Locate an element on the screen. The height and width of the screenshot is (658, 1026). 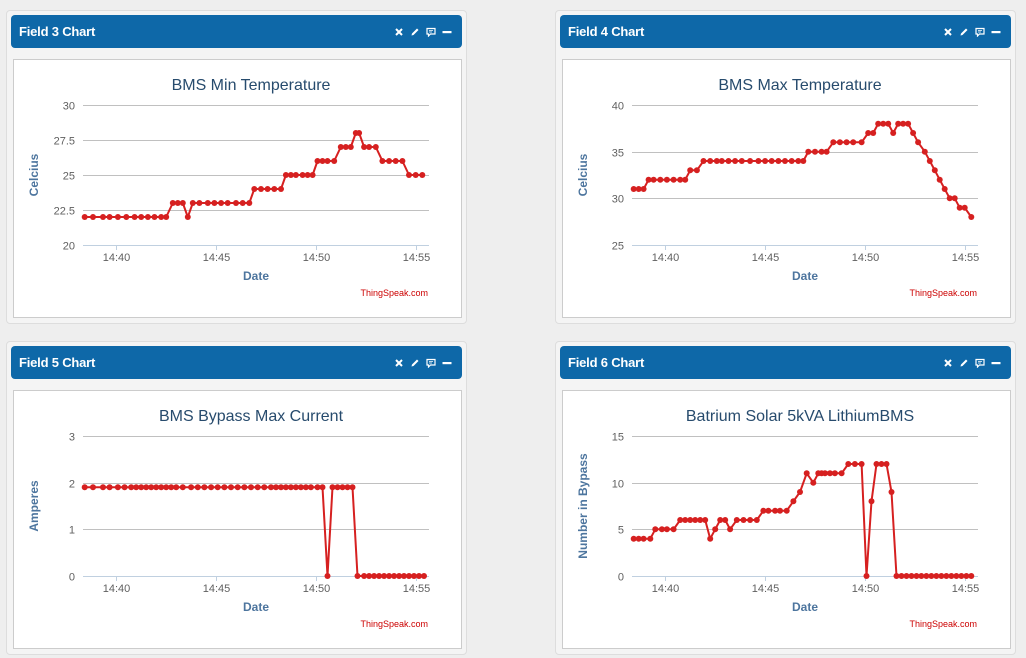
credit-link: ThingSpeak.com is located at coordinates (943, 293).